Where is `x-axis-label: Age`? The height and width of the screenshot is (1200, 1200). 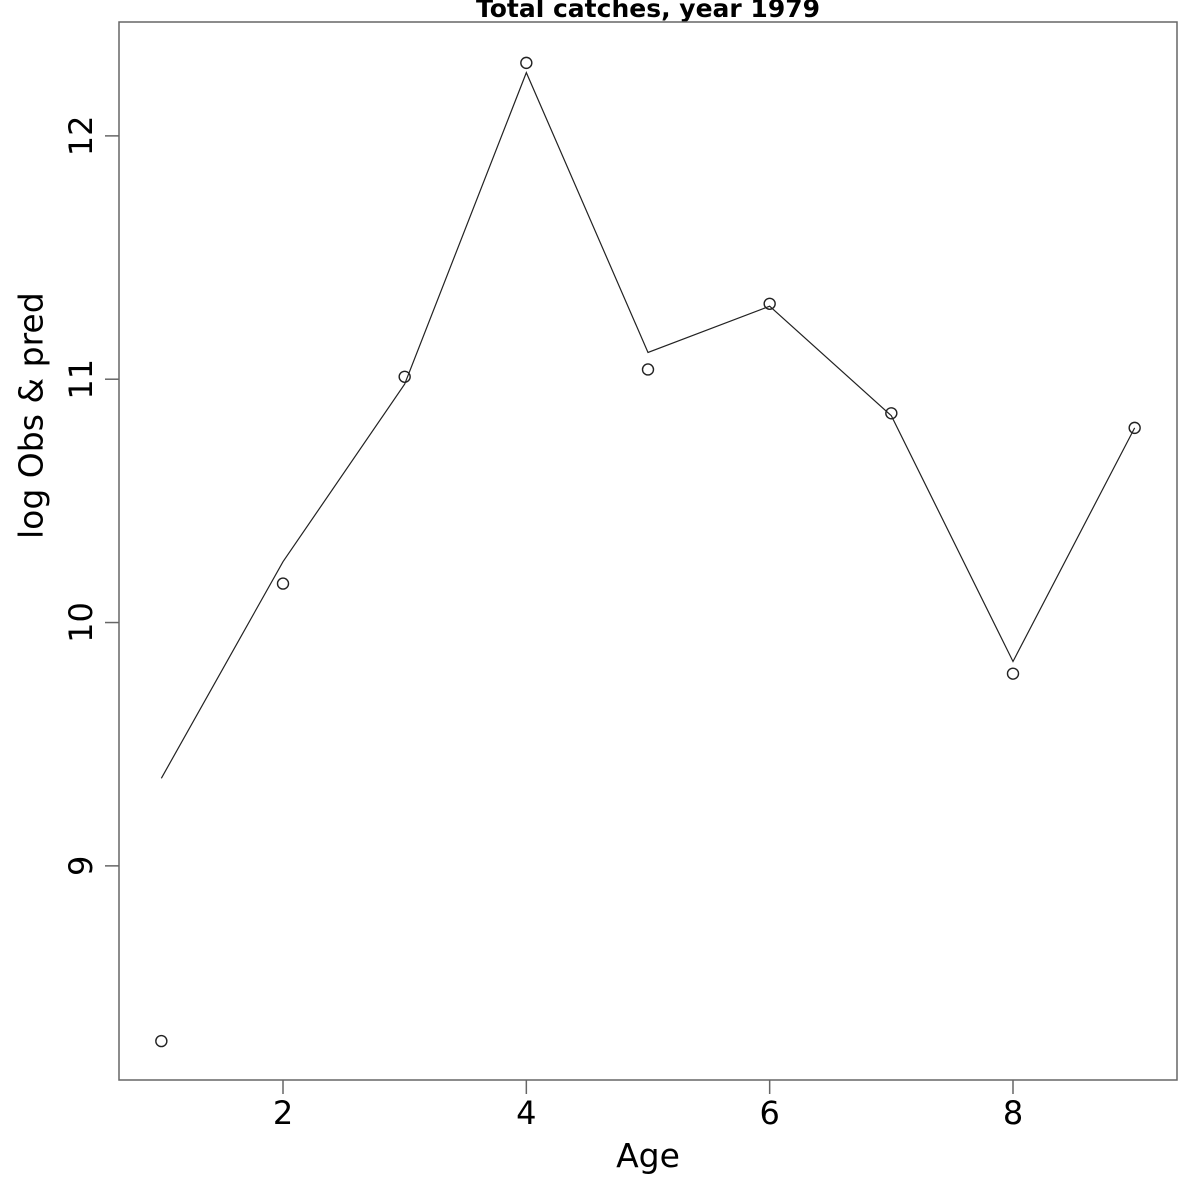
x-axis-label: Age is located at coordinates (648, 1155).